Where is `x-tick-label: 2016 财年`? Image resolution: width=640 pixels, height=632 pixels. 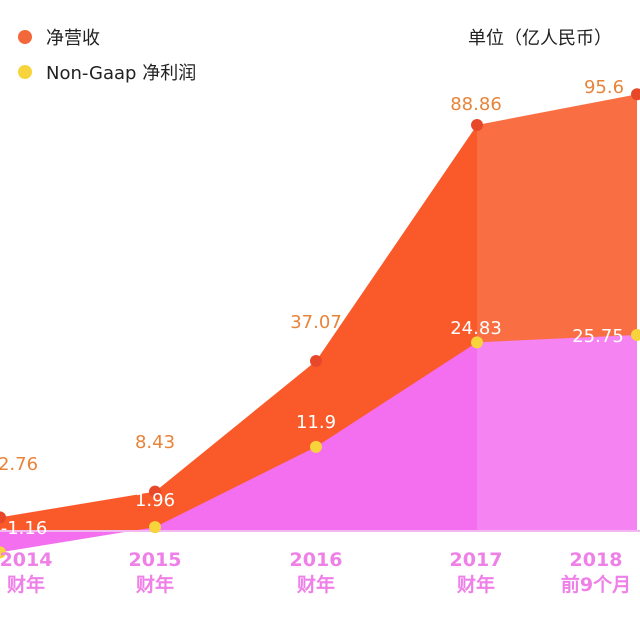 x-tick-label: 2016 财年 is located at coordinates (316, 572).